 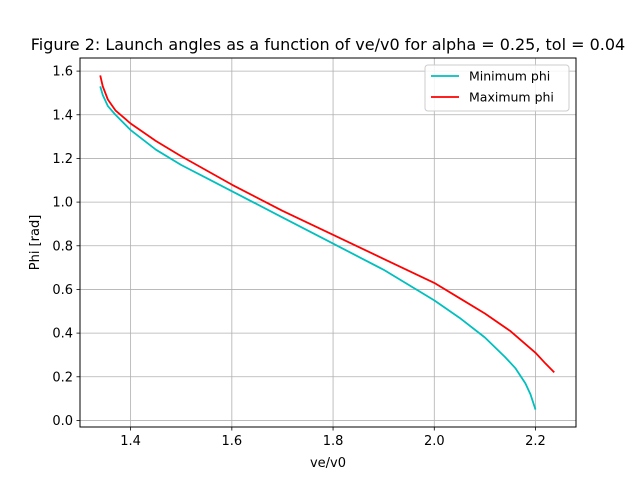 I want to click on x-tick-label: 1.8, so click(x=333, y=441).